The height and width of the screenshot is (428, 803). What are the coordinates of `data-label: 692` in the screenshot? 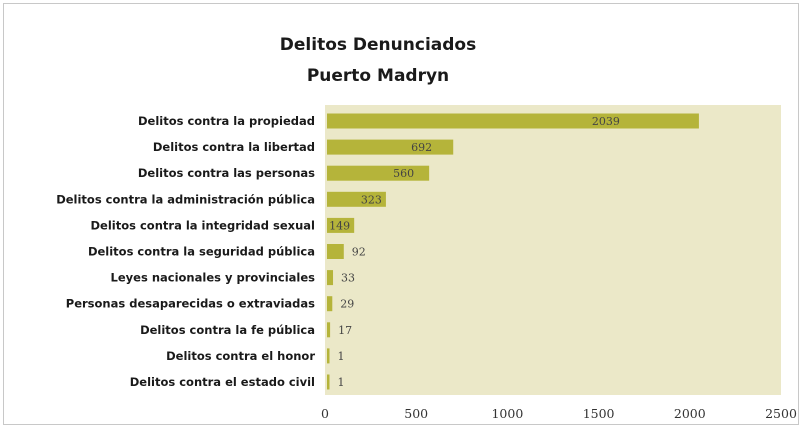 It's located at (421, 147).